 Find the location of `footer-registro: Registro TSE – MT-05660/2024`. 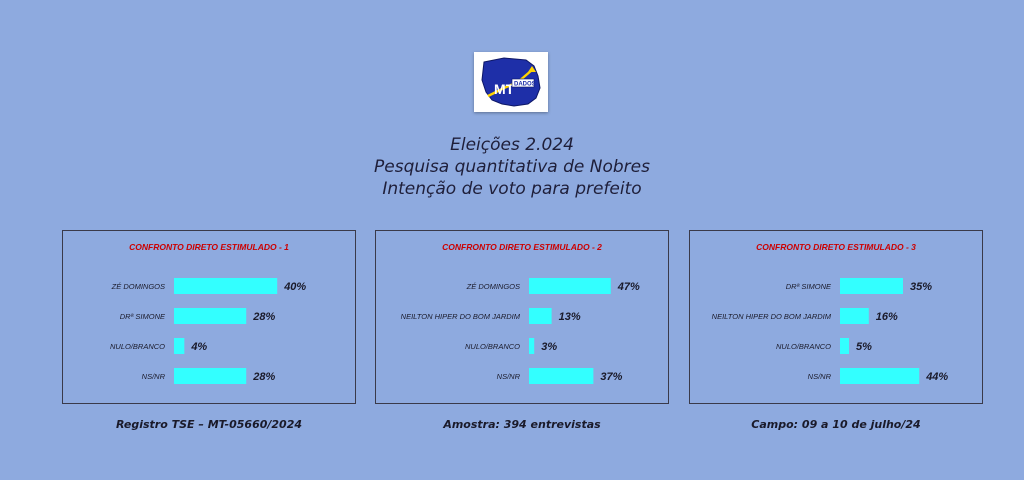

footer-registro: Registro TSE – MT-05660/2024 is located at coordinates (209, 424).